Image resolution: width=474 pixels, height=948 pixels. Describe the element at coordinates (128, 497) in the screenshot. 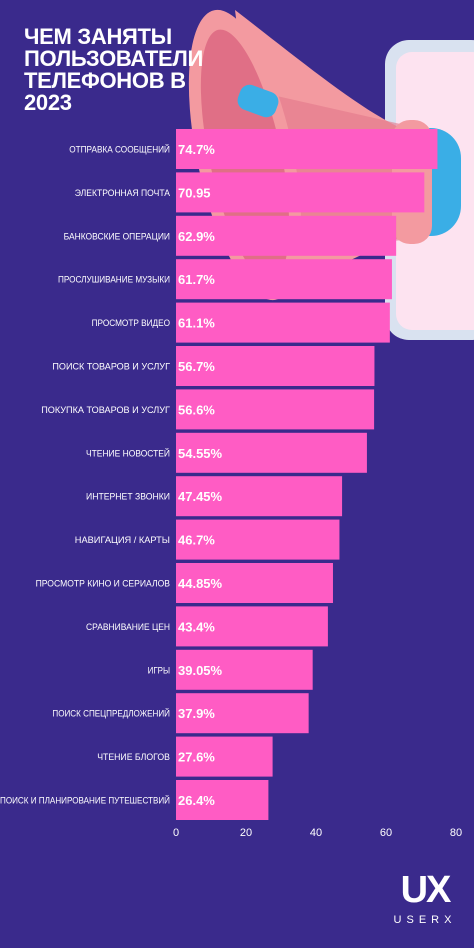

I see `category-label: ИНТЕРНЕТ ЗВОНКИ` at that location.